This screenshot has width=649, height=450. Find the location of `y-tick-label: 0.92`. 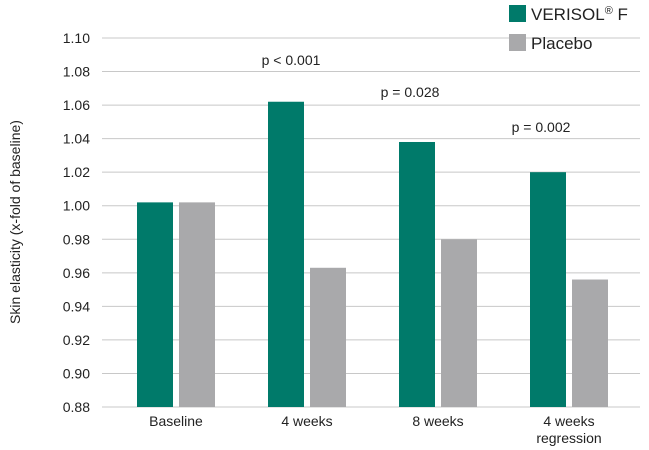

y-tick-label: 0.92 is located at coordinates (76, 340).